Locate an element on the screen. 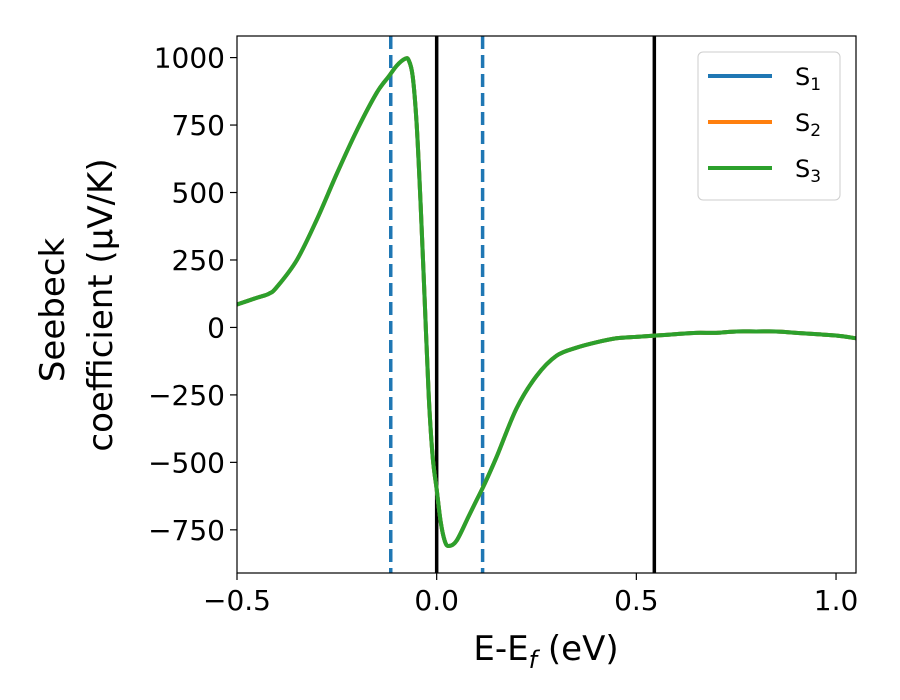 The image size is (900, 700). legend-label-subscript: 2 is located at coordinates (815, 131).